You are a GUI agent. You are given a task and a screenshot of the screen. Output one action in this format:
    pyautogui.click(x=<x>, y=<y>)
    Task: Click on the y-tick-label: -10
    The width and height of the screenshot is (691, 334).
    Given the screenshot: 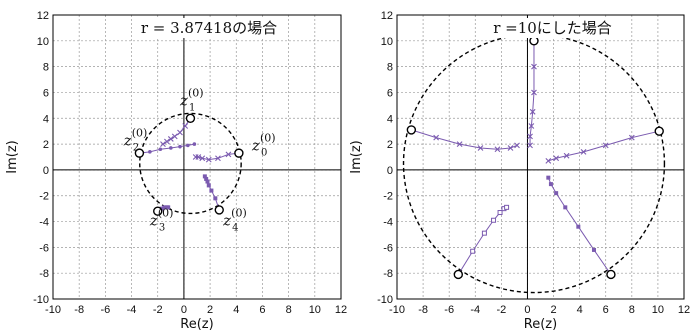 What is the action you would take?
    pyautogui.click(x=41, y=300)
    